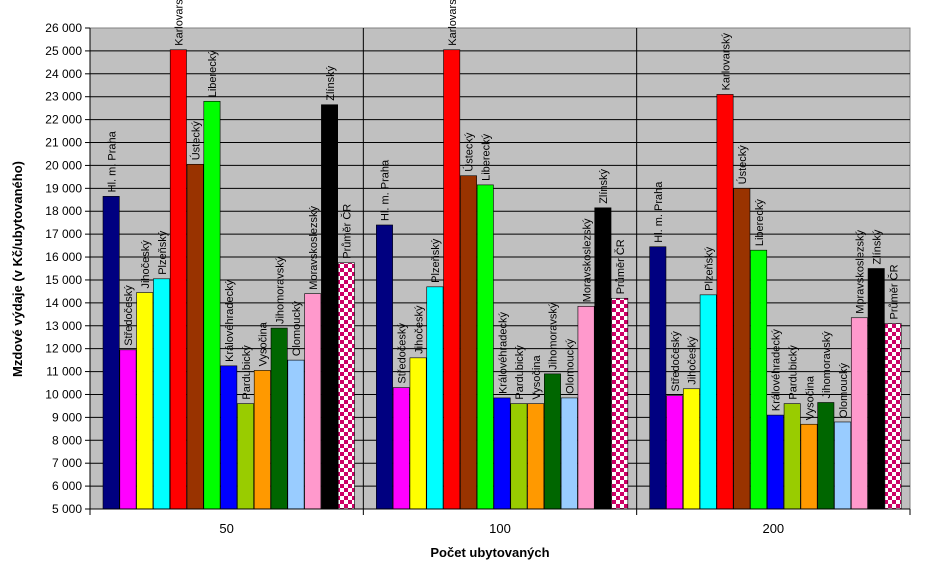 Image resolution: width=927 pixels, height=576 pixels. I want to click on y-tick-label: 11 000, so click(64, 372).